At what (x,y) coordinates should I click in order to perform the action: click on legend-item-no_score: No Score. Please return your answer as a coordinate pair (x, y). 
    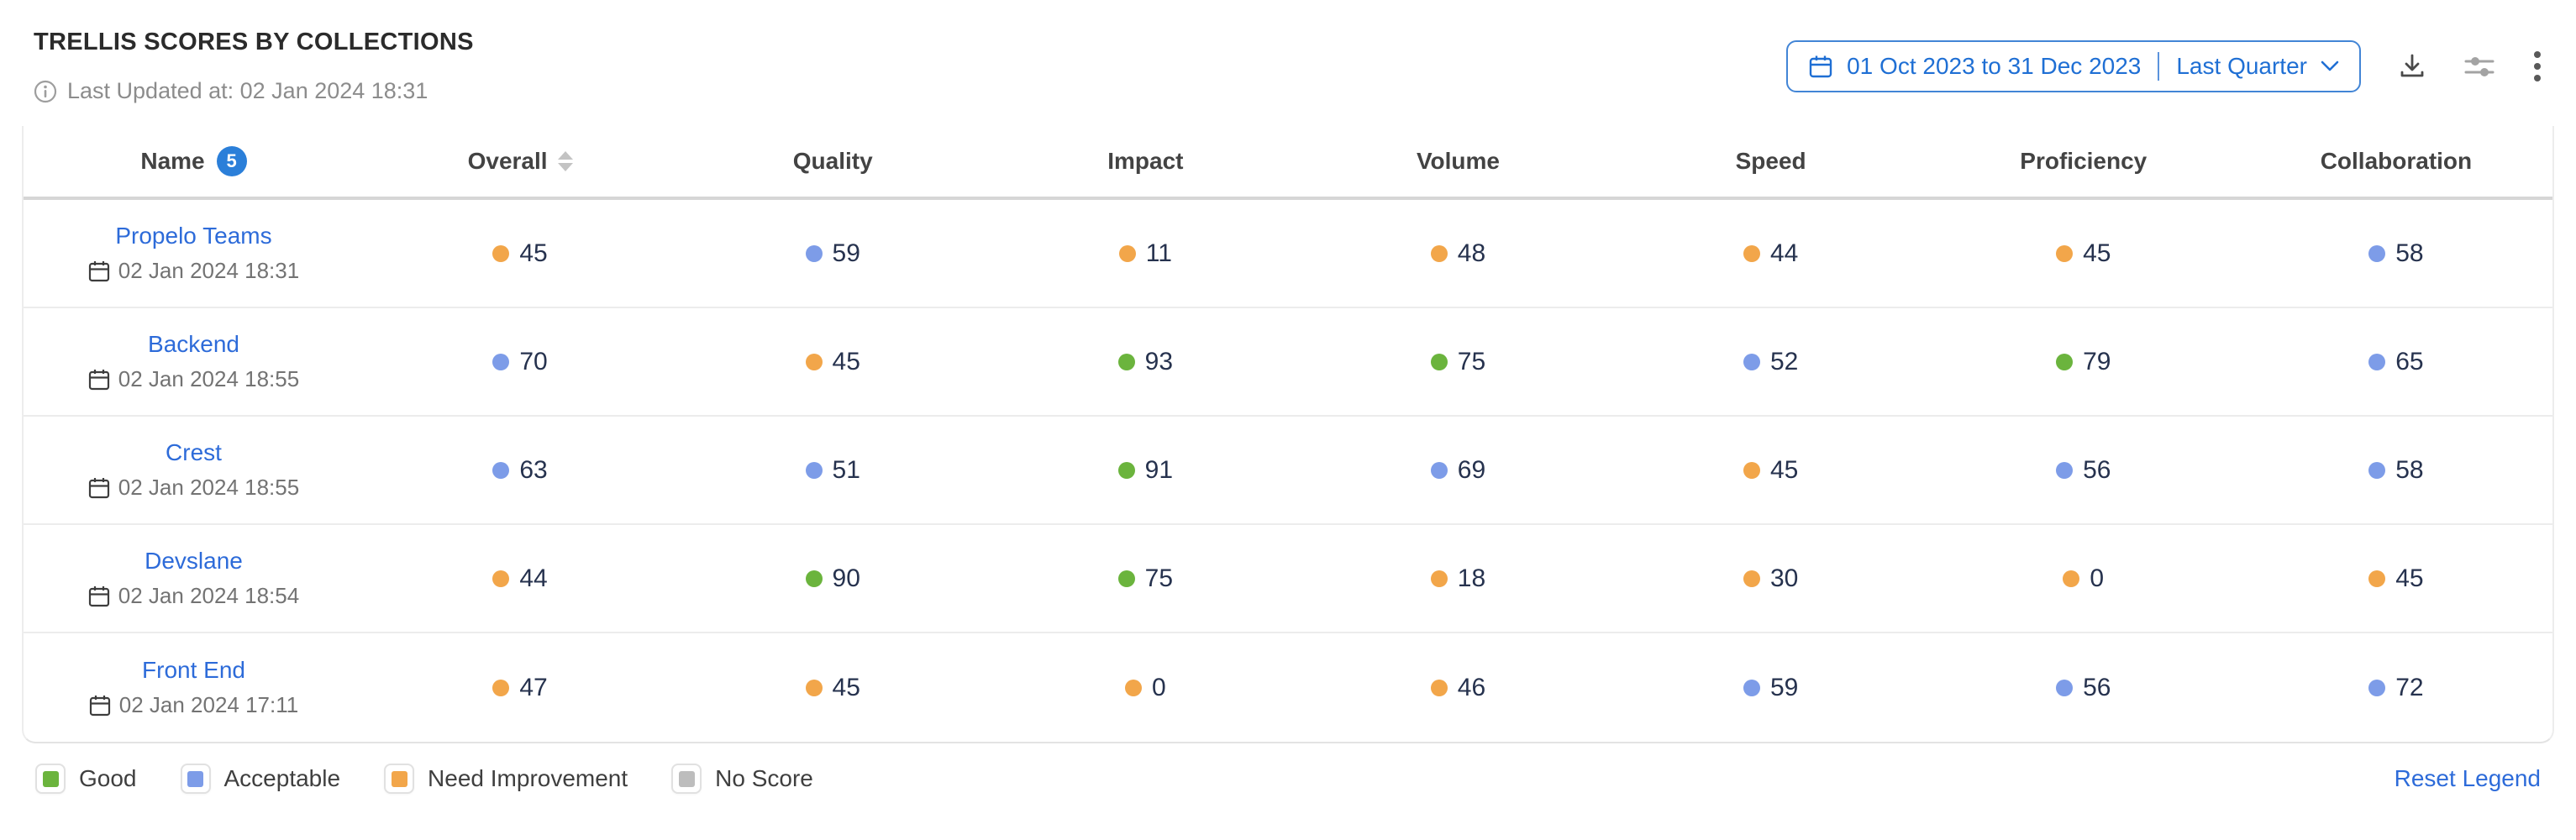
    Looking at the image, I should click on (742, 779).